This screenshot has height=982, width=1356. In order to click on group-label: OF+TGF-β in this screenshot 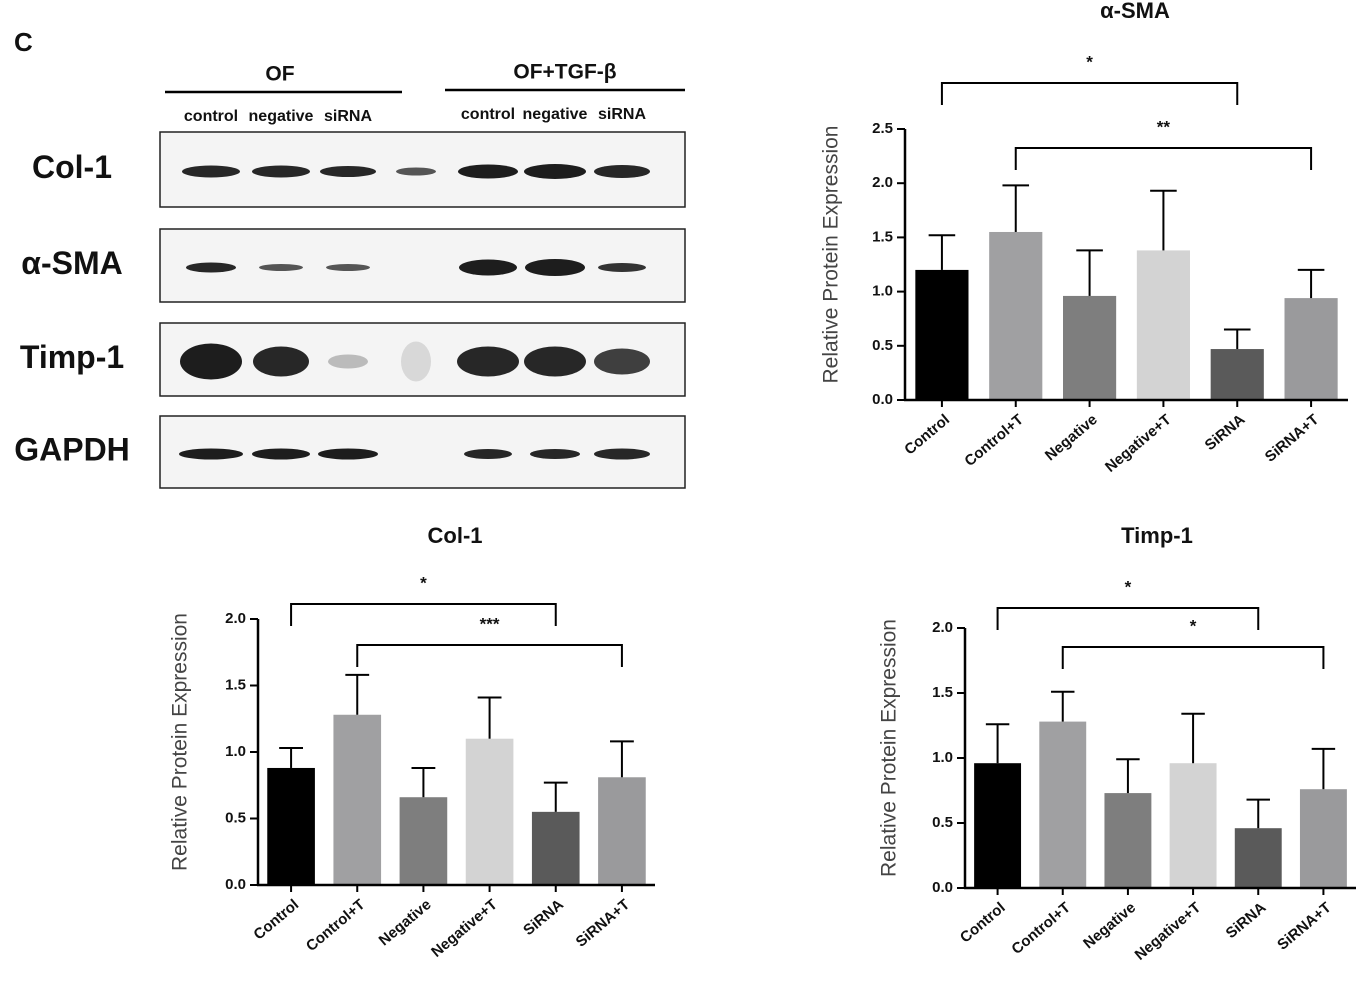, I will do `click(564, 72)`.